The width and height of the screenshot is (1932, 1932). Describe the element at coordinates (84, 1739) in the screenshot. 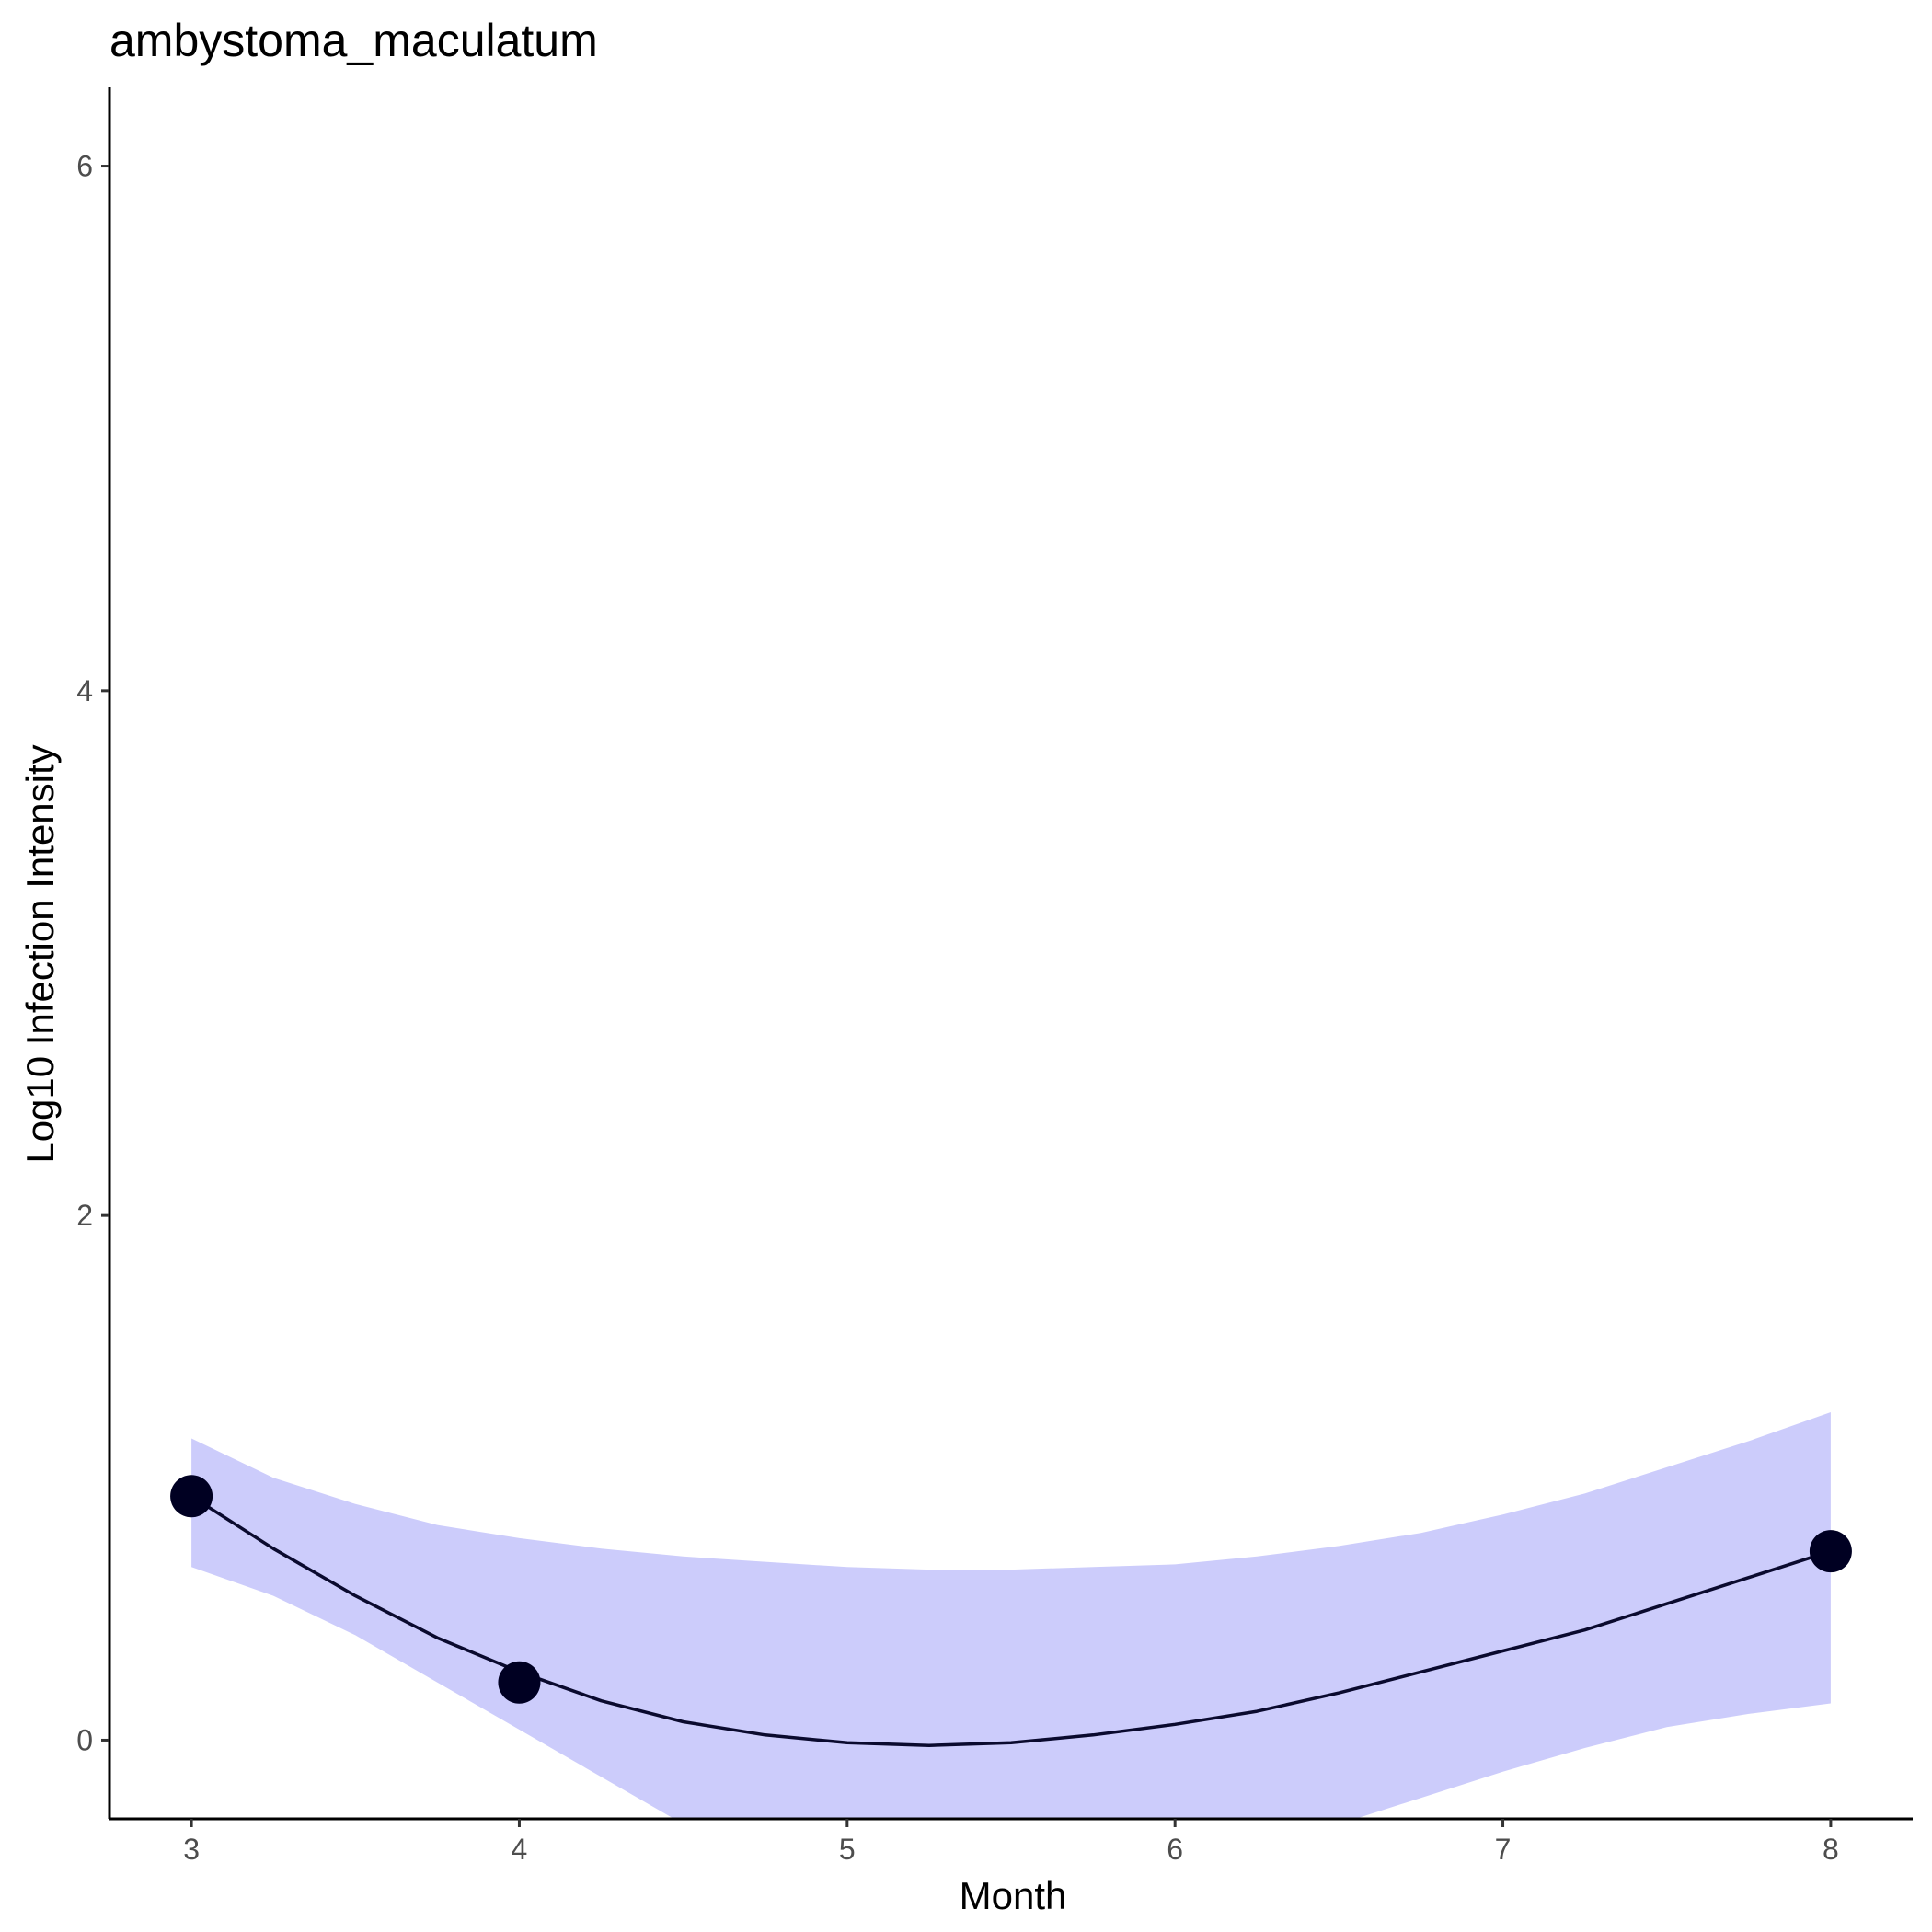

I see `y-tick-label: 0` at that location.